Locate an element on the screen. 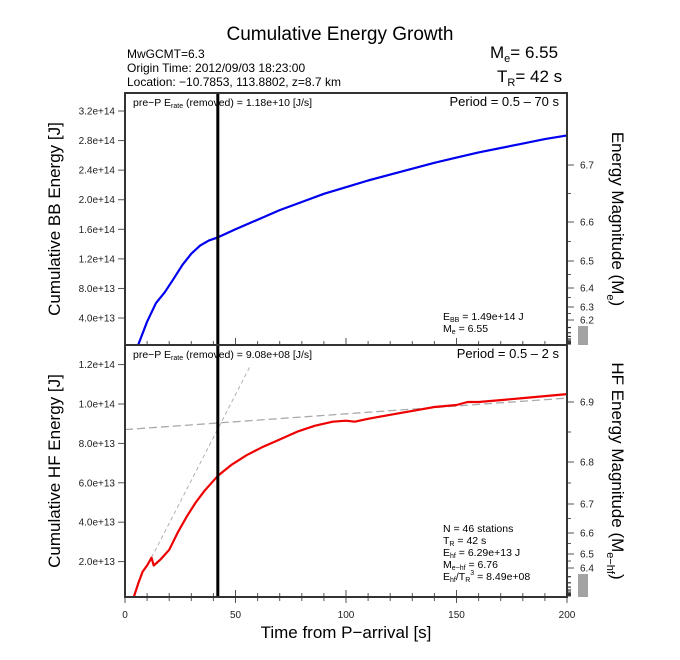  y-tick-label: 1.6e+14 is located at coordinates (97, 230).